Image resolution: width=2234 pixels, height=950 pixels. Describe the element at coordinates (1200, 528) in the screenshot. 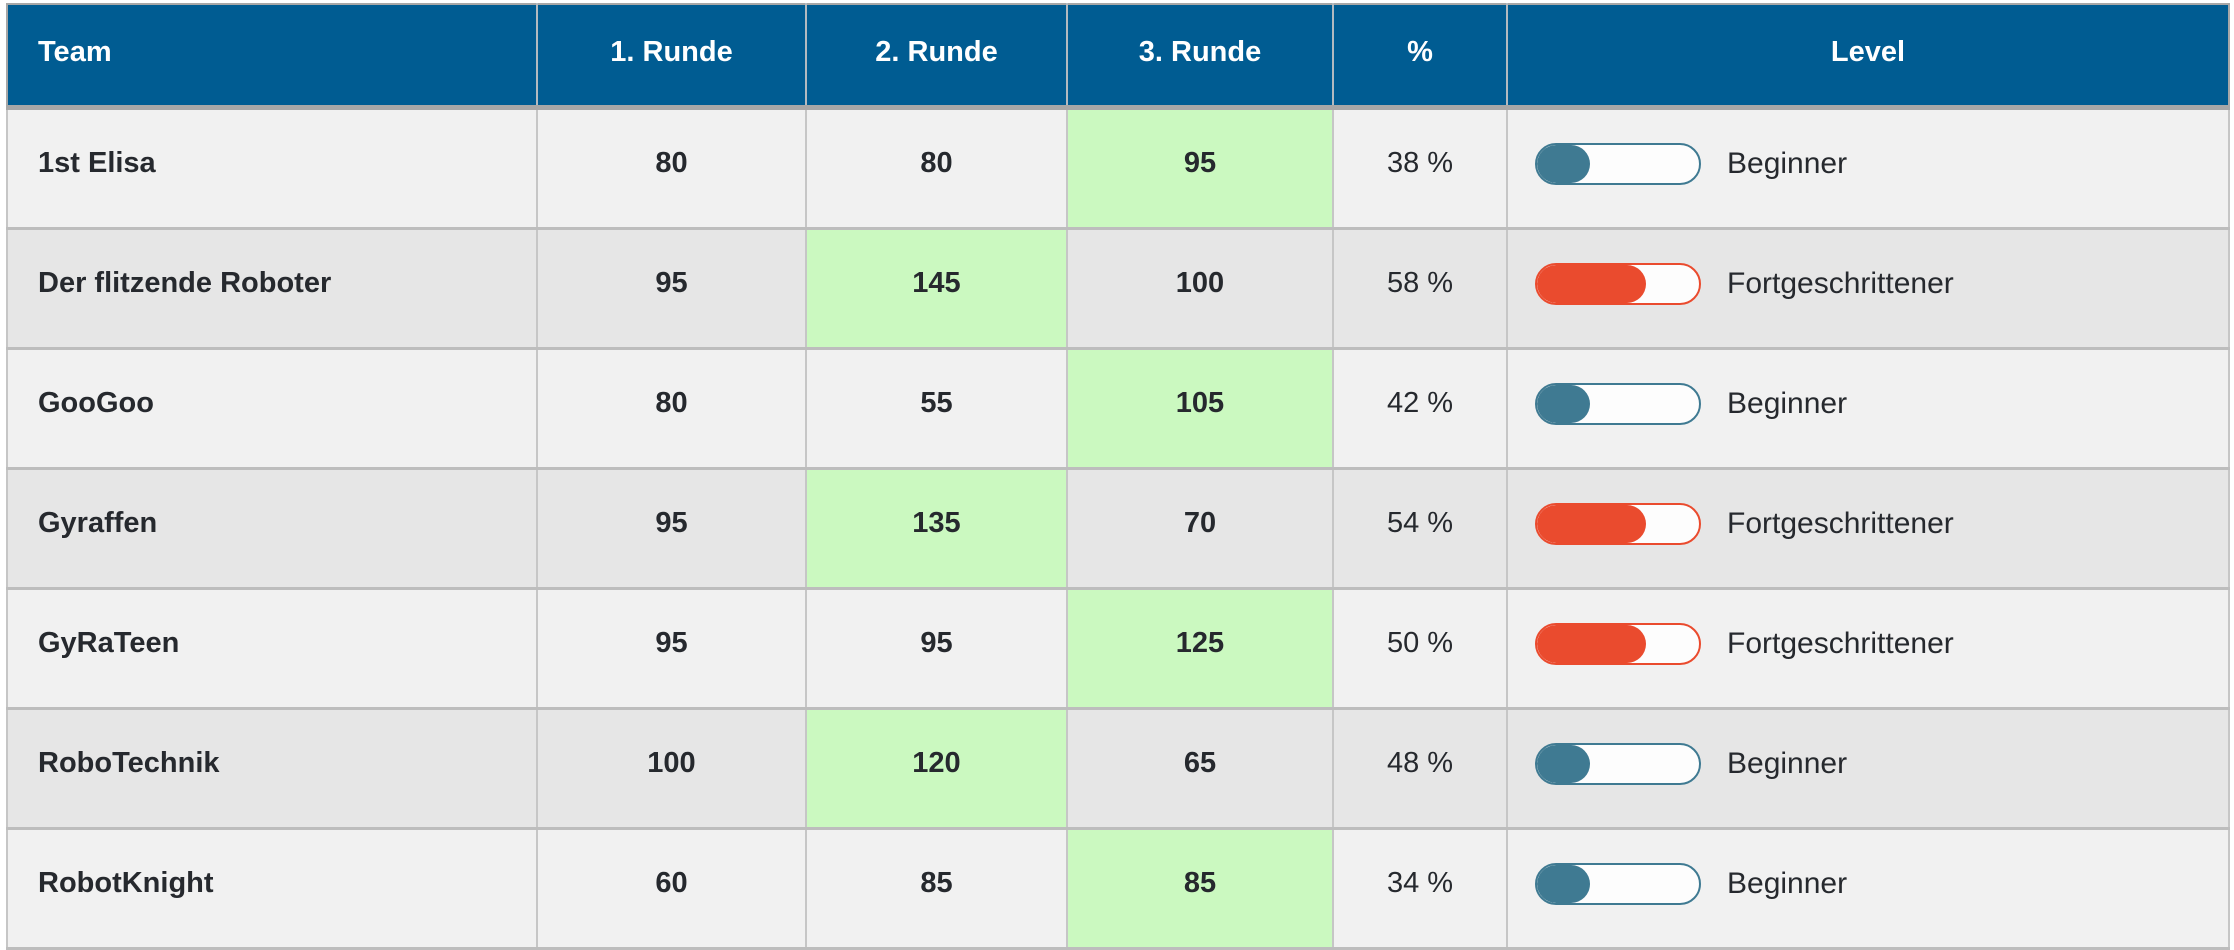

I see `round-score-cell: 70` at that location.